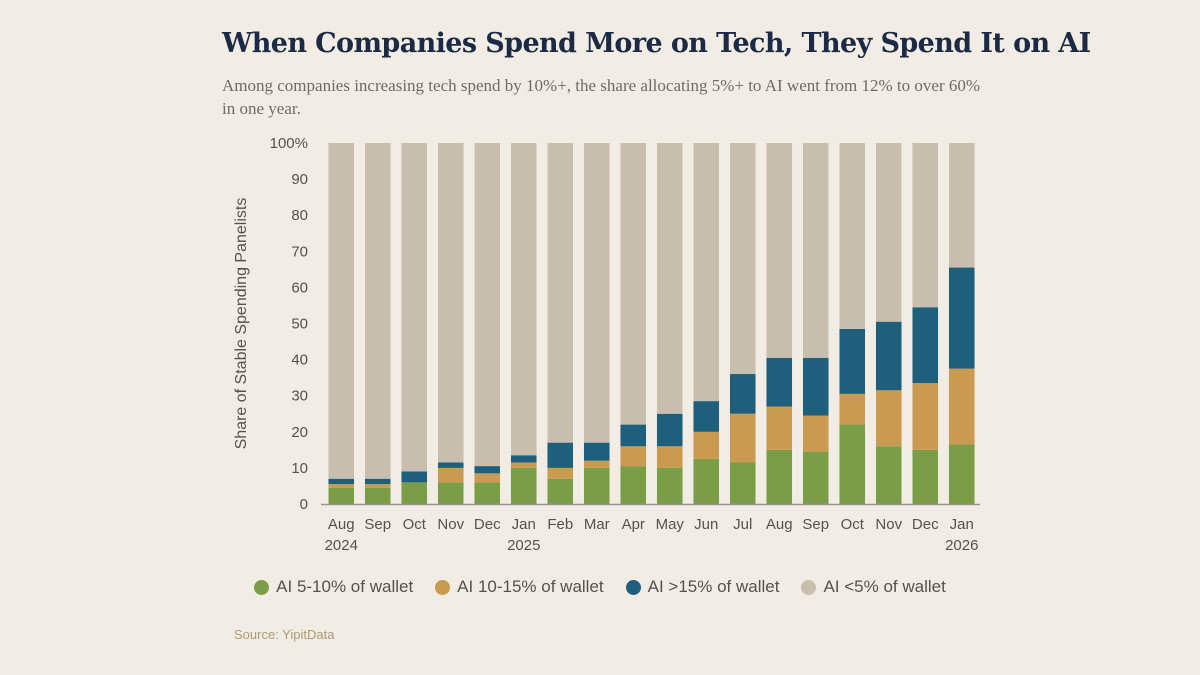 Image resolution: width=1200 pixels, height=675 pixels. What do you see at coordinates (289, 324) in the screenshot?
I see `y-axis-ticks: 0 10 20 30 40 50 60 70 80 90 100%` at bounding box center [289, 324].